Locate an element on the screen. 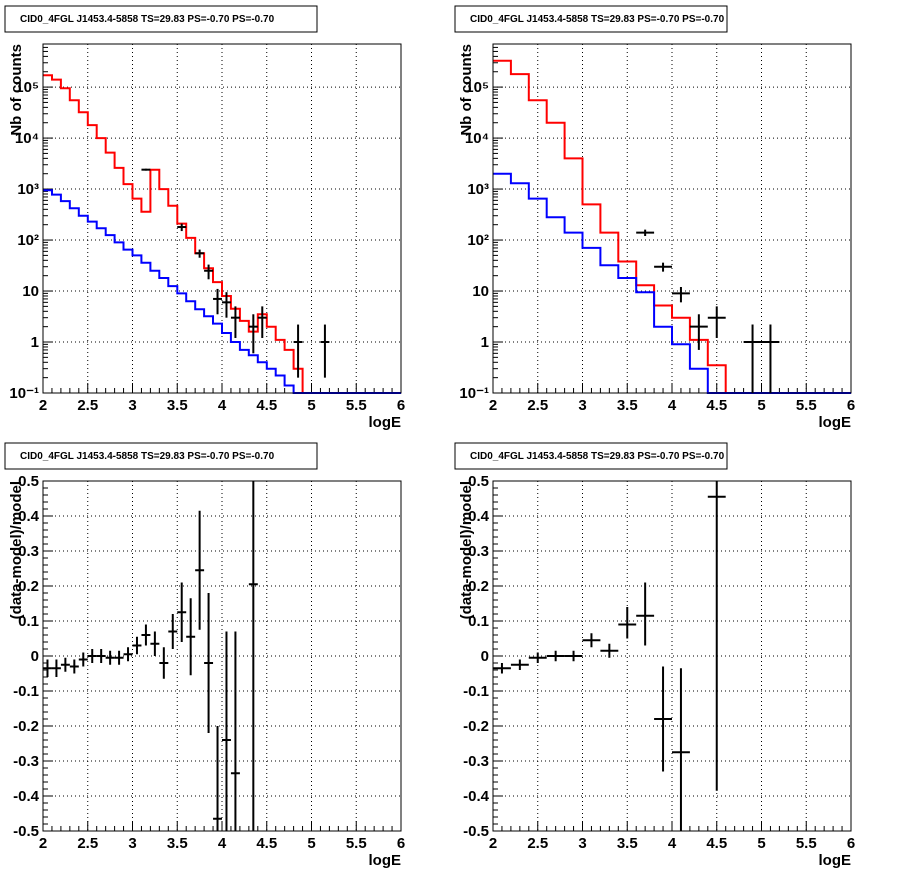  y-axis-title: (data-model)/model is located at coordinates (466, 550).